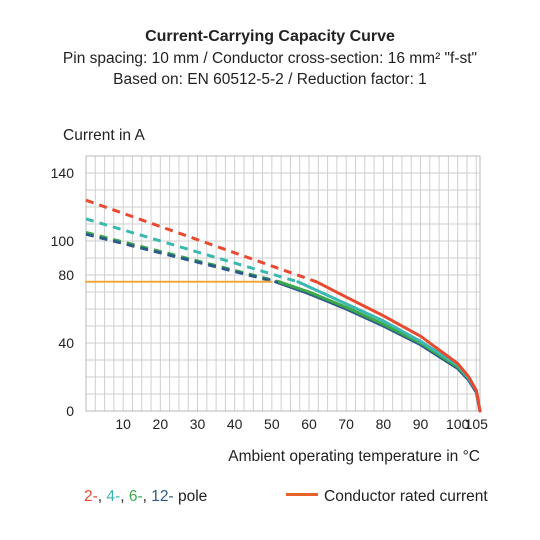  I want to click on y-tick-label: 0, so click(70, 411).